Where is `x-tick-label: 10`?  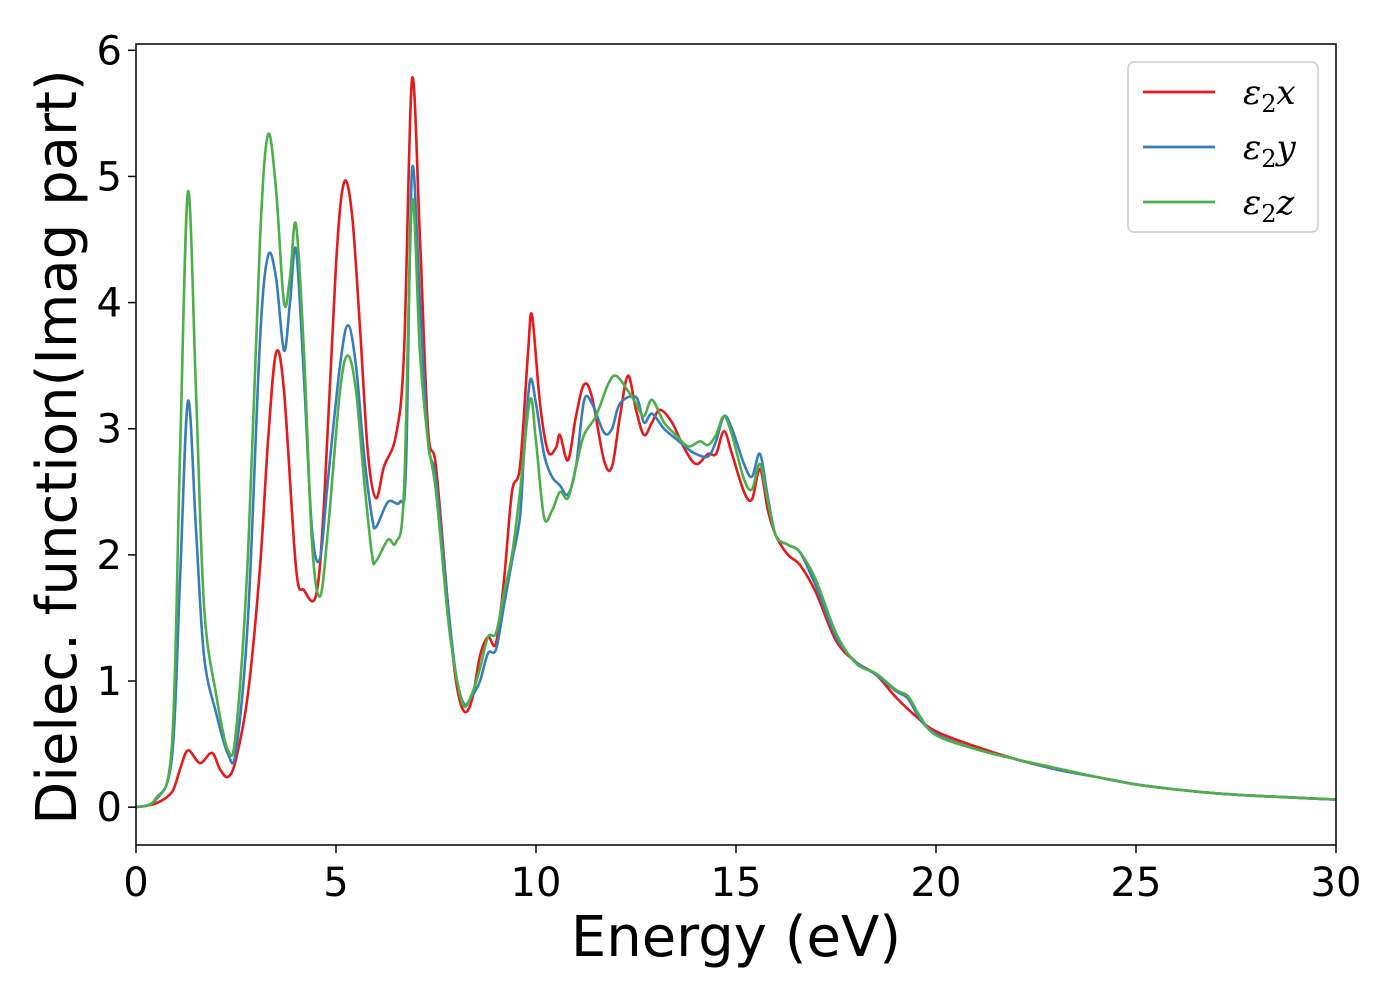
x-tick-label: 10 is located at coordinates (536, 883).